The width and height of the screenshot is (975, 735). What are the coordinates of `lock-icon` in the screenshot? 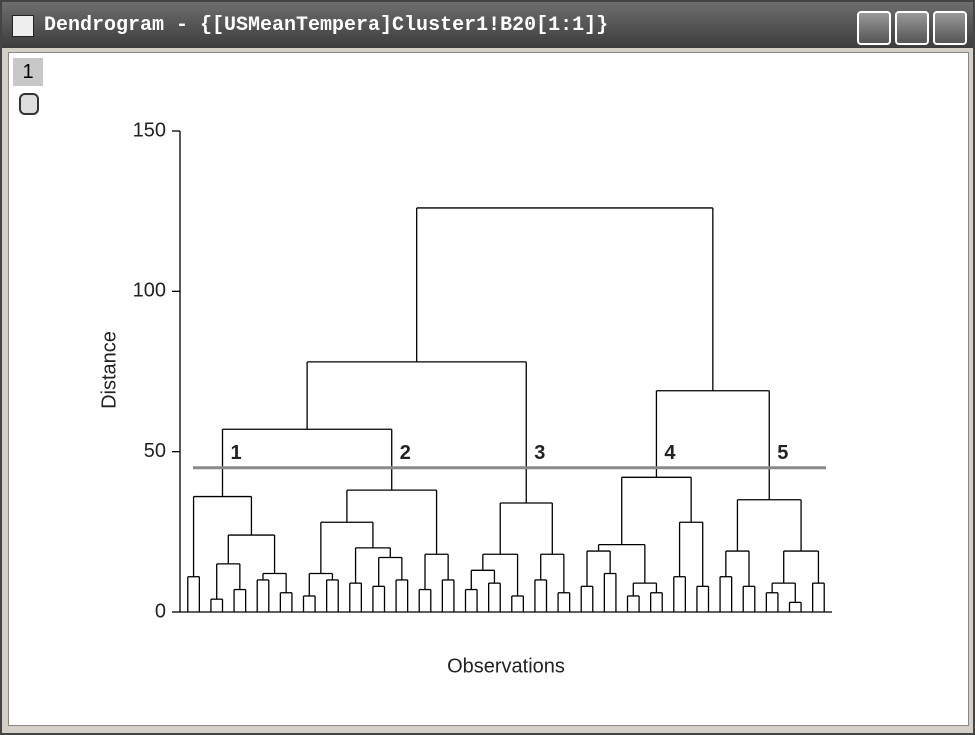 It's located at (29, 104).